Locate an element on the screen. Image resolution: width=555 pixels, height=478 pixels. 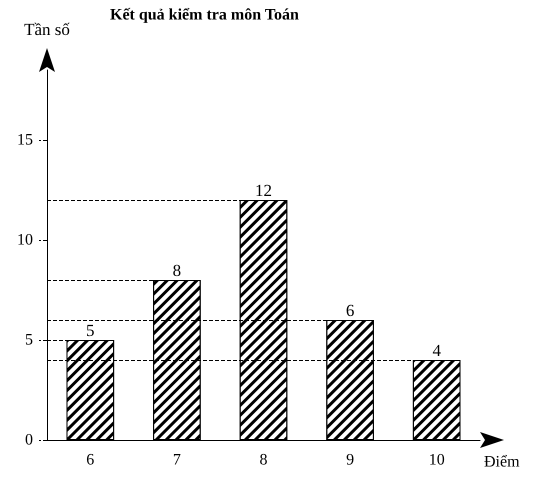
y-tick-label: 5 is located at coordinates (29, 340).